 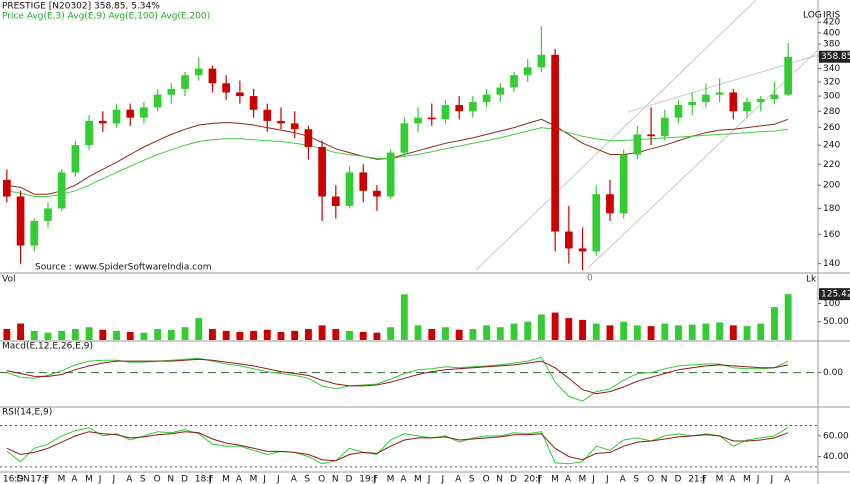 What do you see at coordinates (38, 479) in the screenshot?
I see `x-tick-label: 17:J` at bounding box center [38, 479].